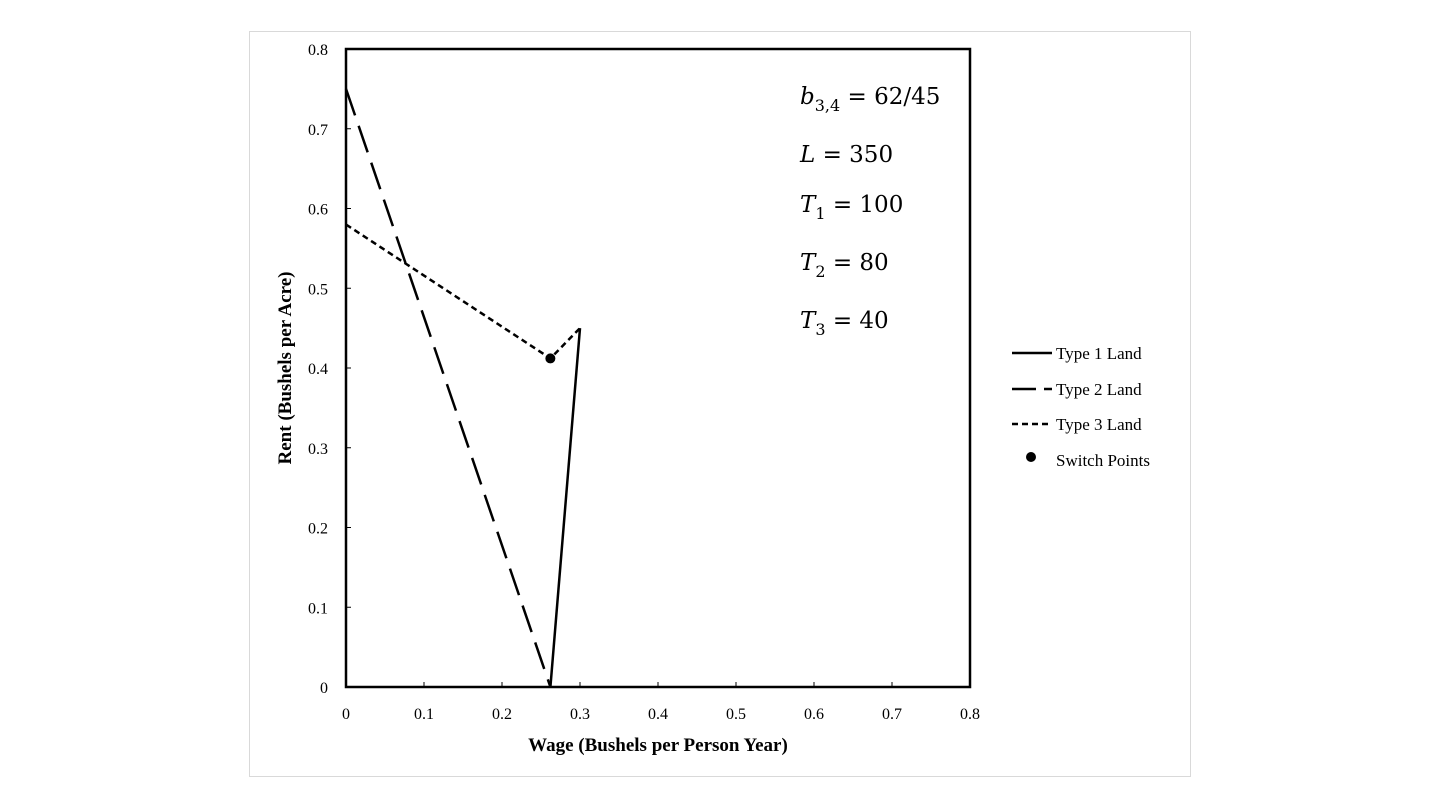 This screenshot has height=810, width=1440. What do you see at coordinates (463, 292) in the screenshot?
I see `series-line-type-3-land` at bounding box center [463, 292].